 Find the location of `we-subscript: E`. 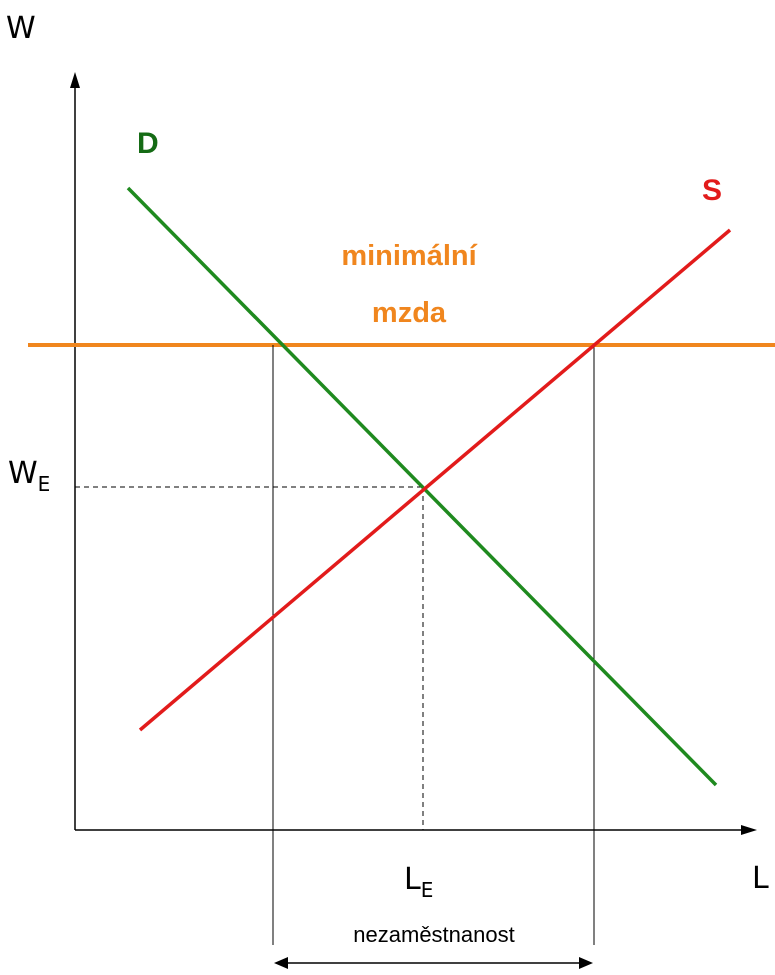

we-subscript: E is located at coordinates (44, 484).